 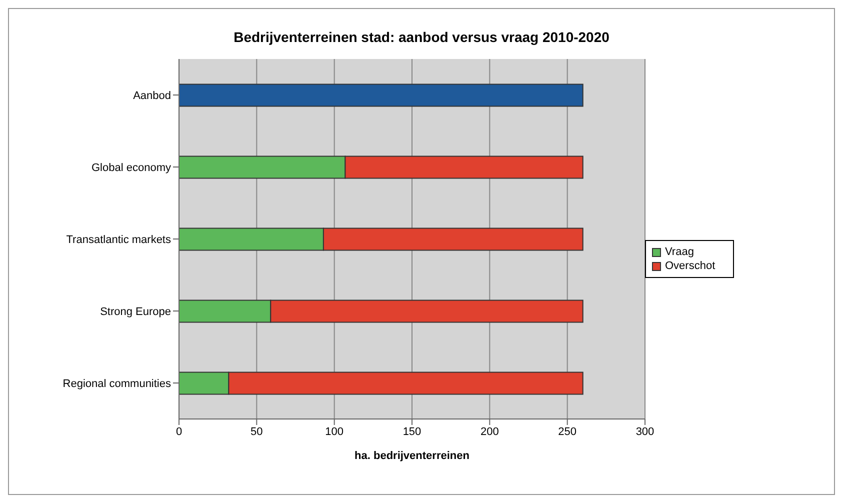 What do you see at coordinates (645, 432) in the screenshot?
I see `x-tick-label: 300` at bounding box center [645, 432].